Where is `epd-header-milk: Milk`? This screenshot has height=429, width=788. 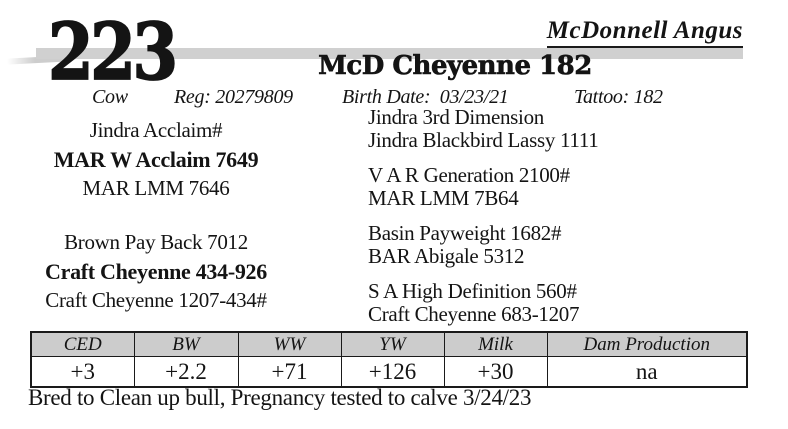
epd-header-milk: Milk is located at coordinates (495, 344).